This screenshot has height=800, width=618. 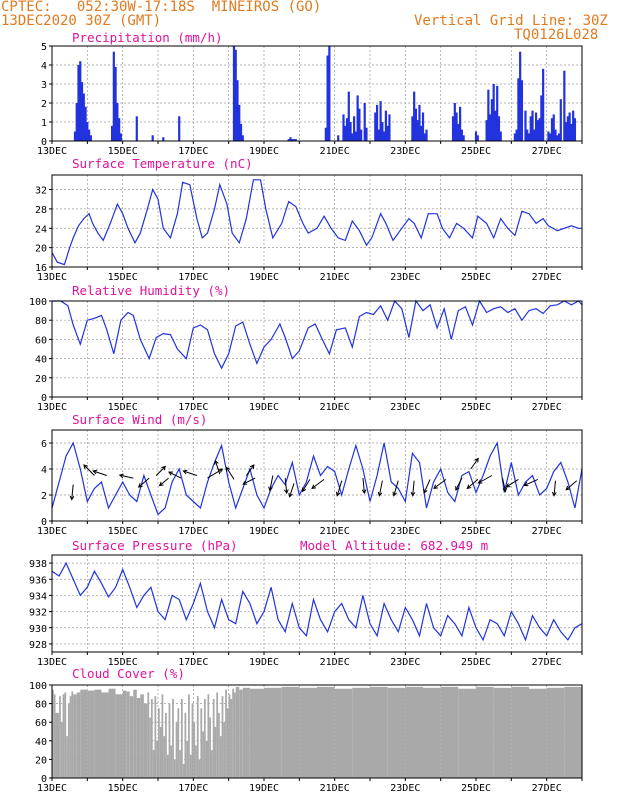 I want to click on y-tick-label: 2, so click(x=44, y=104).